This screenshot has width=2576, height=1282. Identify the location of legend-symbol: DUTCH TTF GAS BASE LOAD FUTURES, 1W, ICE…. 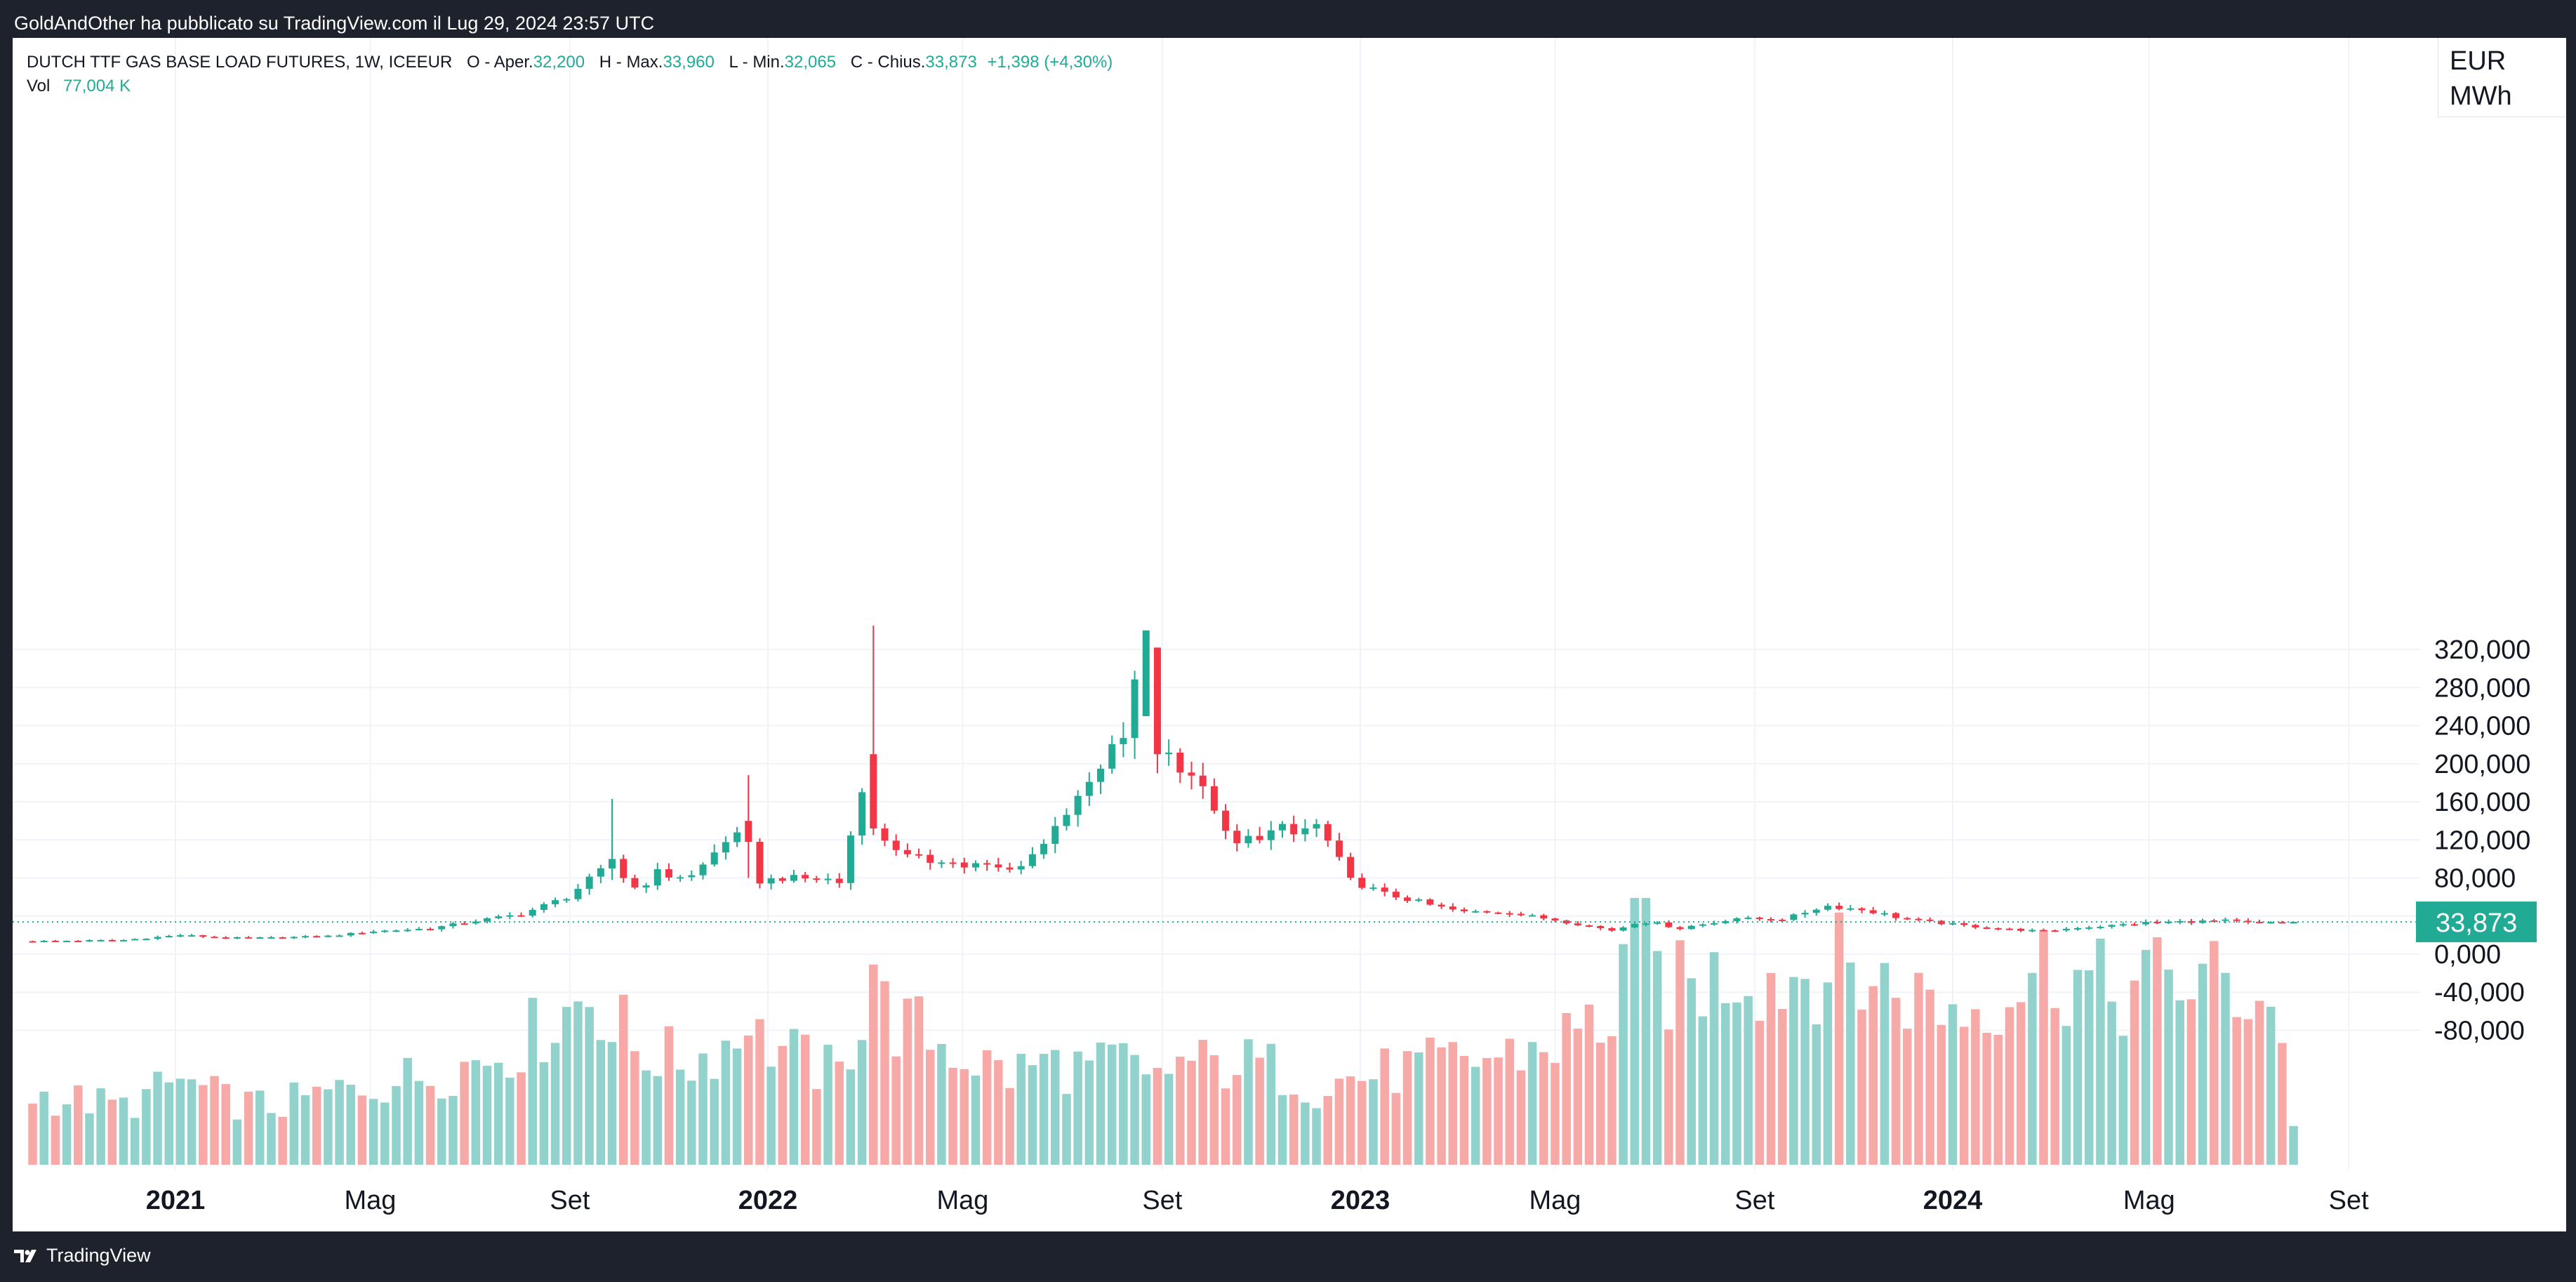
(240, 62).